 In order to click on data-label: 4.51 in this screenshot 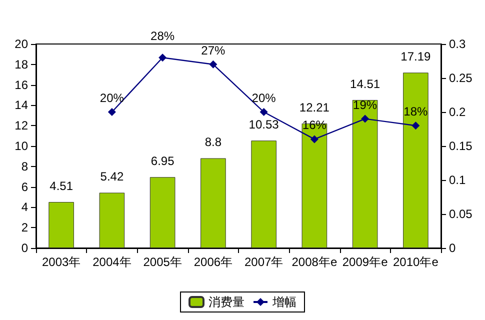, I will do `click(62, 186)`.